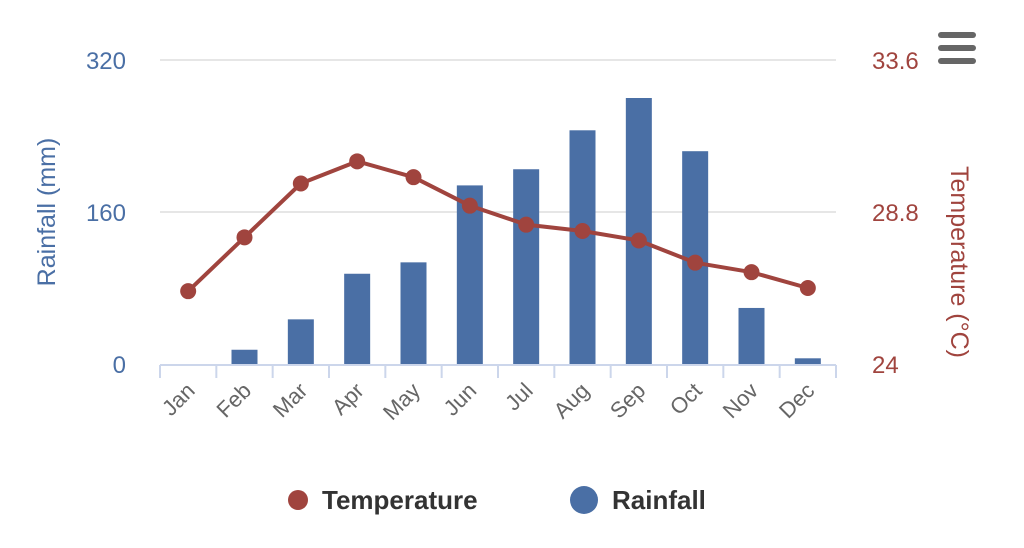 The width and height of the screenshot is (1024, 548). Describe the element at coordinates (519, 397) in the screenshot. I see `x-tick-label: Jul` at that location.